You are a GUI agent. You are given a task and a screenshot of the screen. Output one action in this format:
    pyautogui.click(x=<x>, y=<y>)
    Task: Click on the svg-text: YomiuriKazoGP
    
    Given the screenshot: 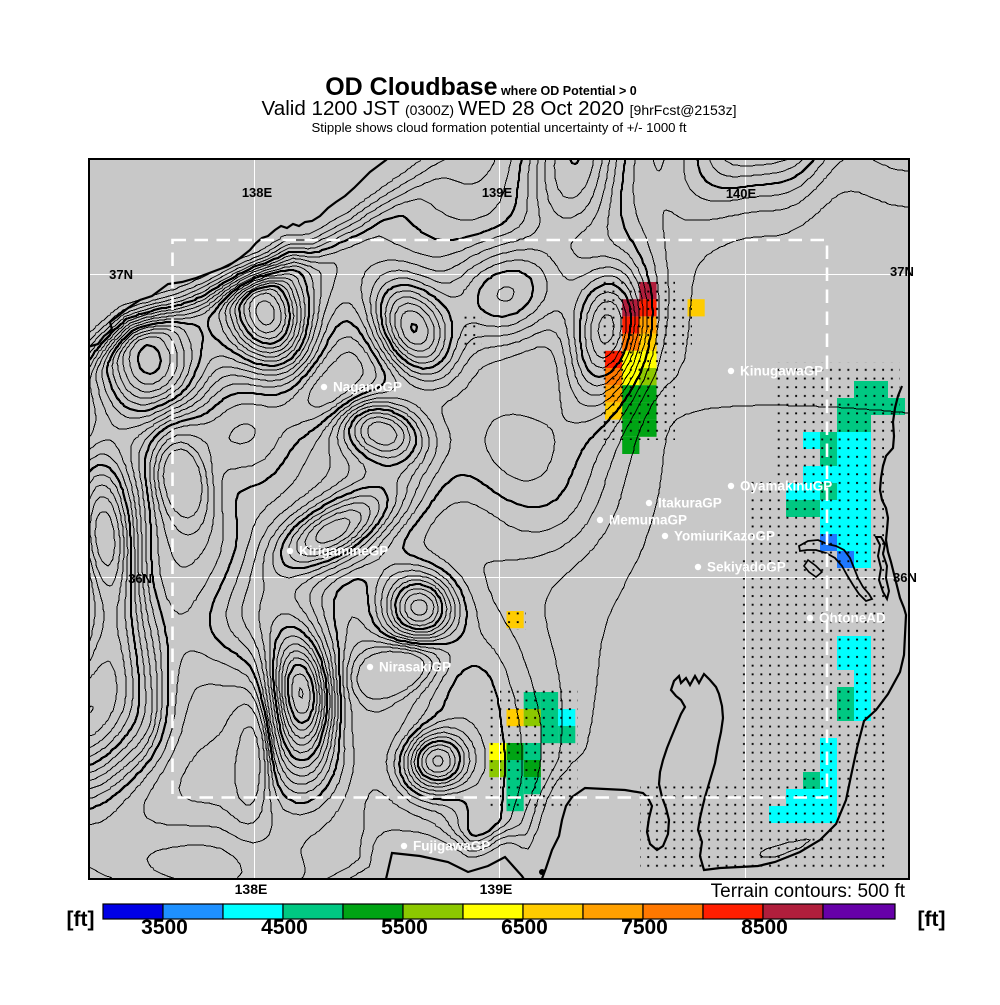 What is the action you would take?
    pyautogui.click(x=724, y=536)
    